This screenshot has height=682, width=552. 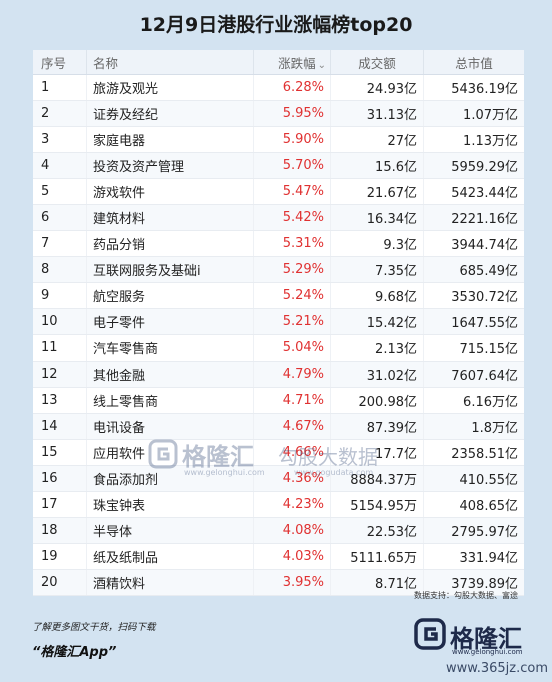 I want to click on cell-volume: 5154.95万, so click(x=377, y=504).